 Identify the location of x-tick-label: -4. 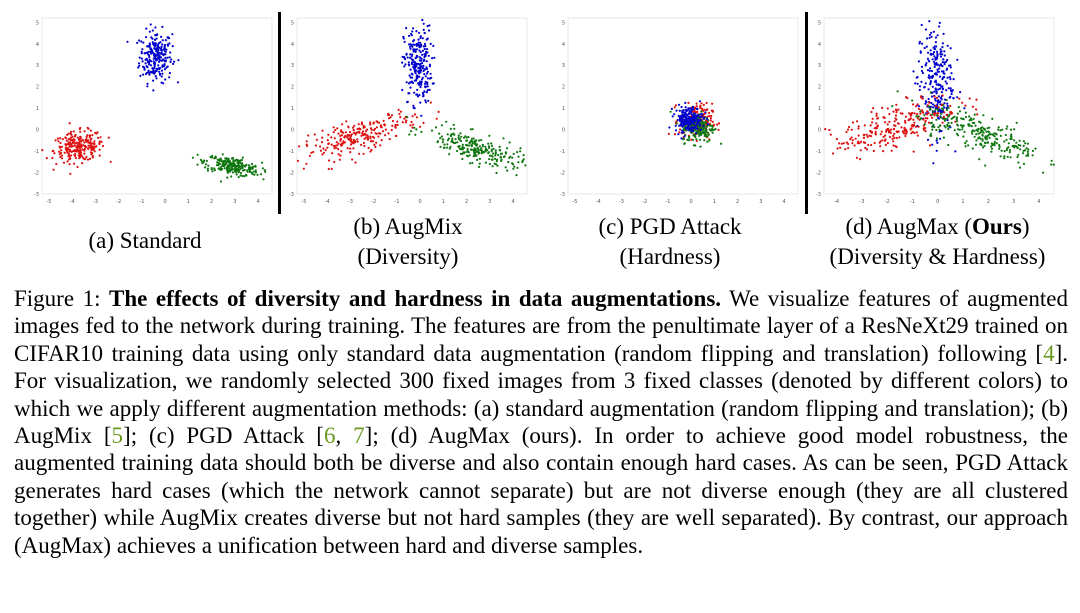
(72, 202).